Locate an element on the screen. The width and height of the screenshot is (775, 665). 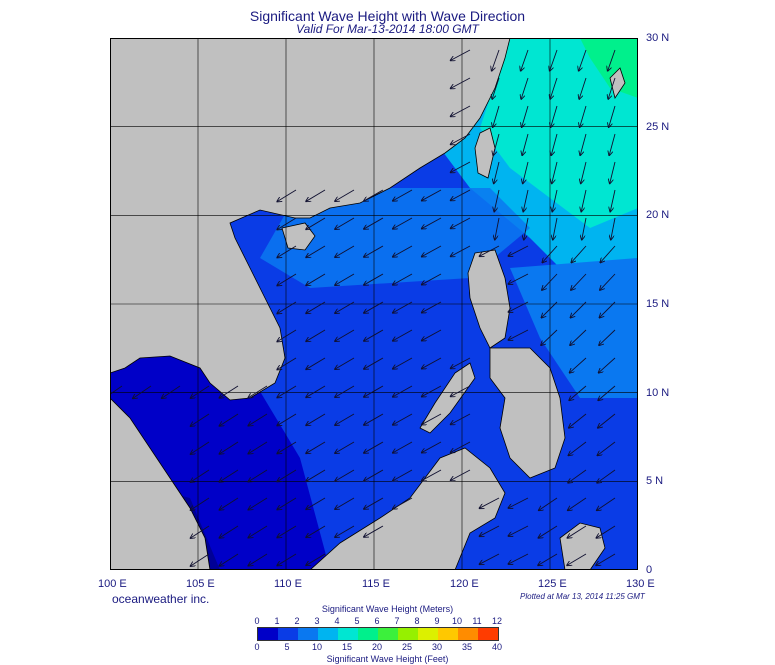
feet-tick-label: 5 is located at coordinates (287, 647).